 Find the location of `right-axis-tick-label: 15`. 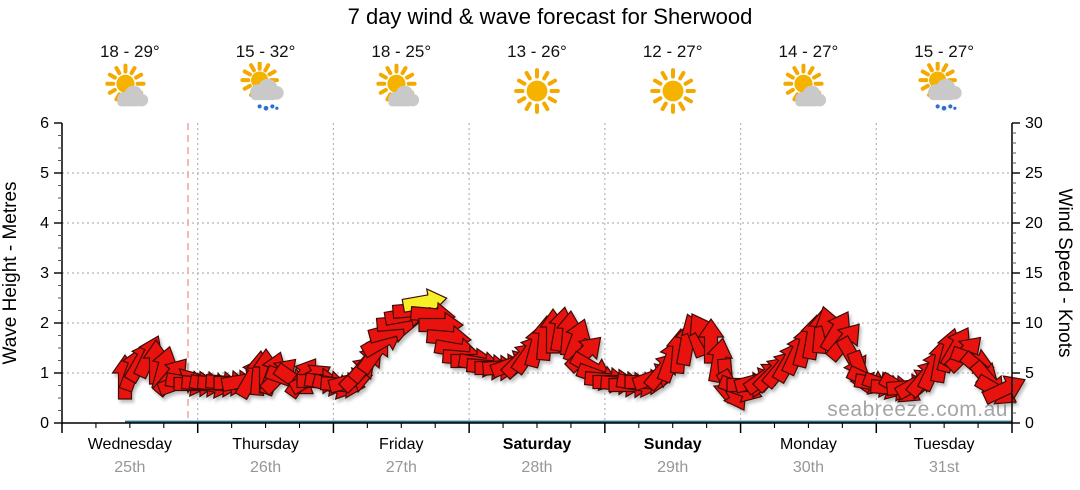

right-axis-tick-label: 15 is located at coordinates (1034, 273).